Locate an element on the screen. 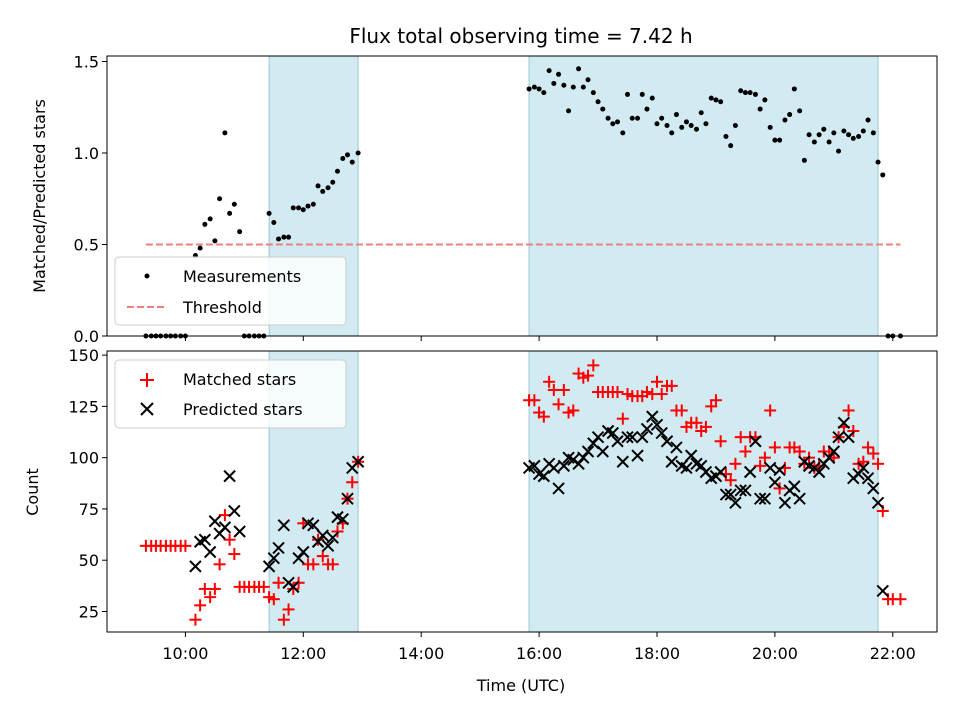 Image resolution: width=960 pixels, height=720 pixels. count-y-axis-label: Count is located at coordinates (32, 492).